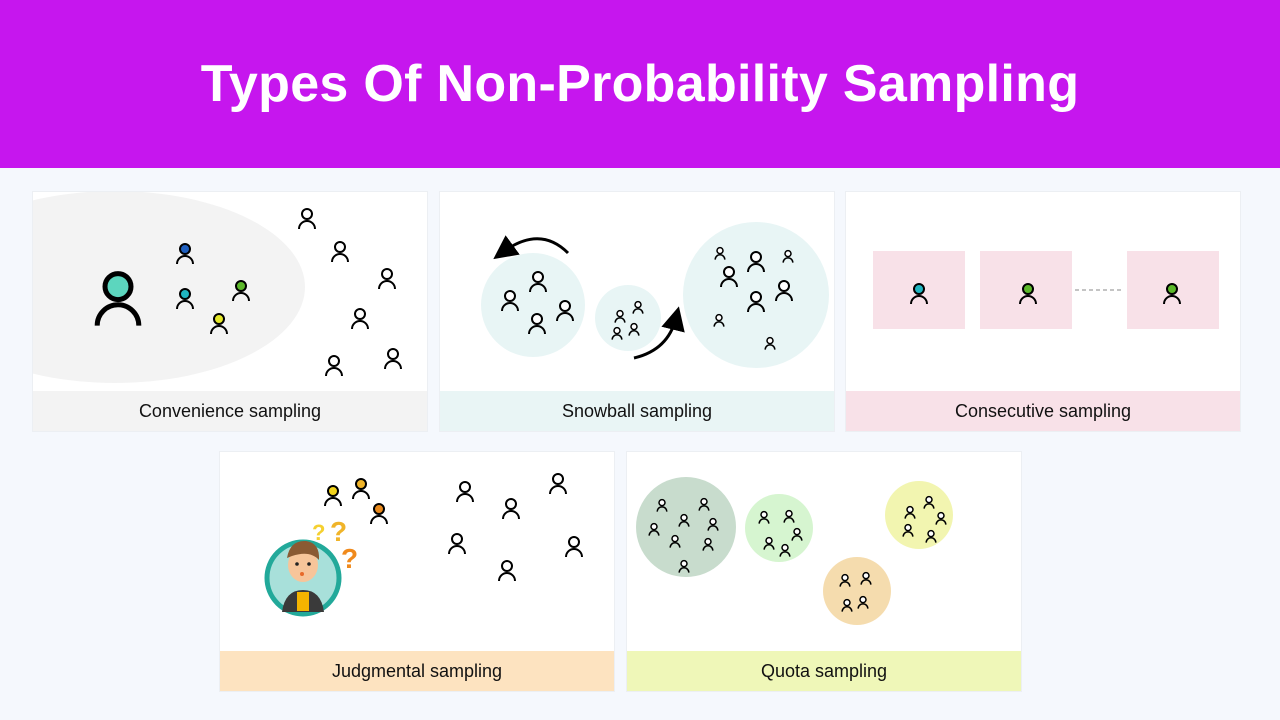  I want to click on page-title: Types Of Non-Probability Sampling, so click(640, 84).